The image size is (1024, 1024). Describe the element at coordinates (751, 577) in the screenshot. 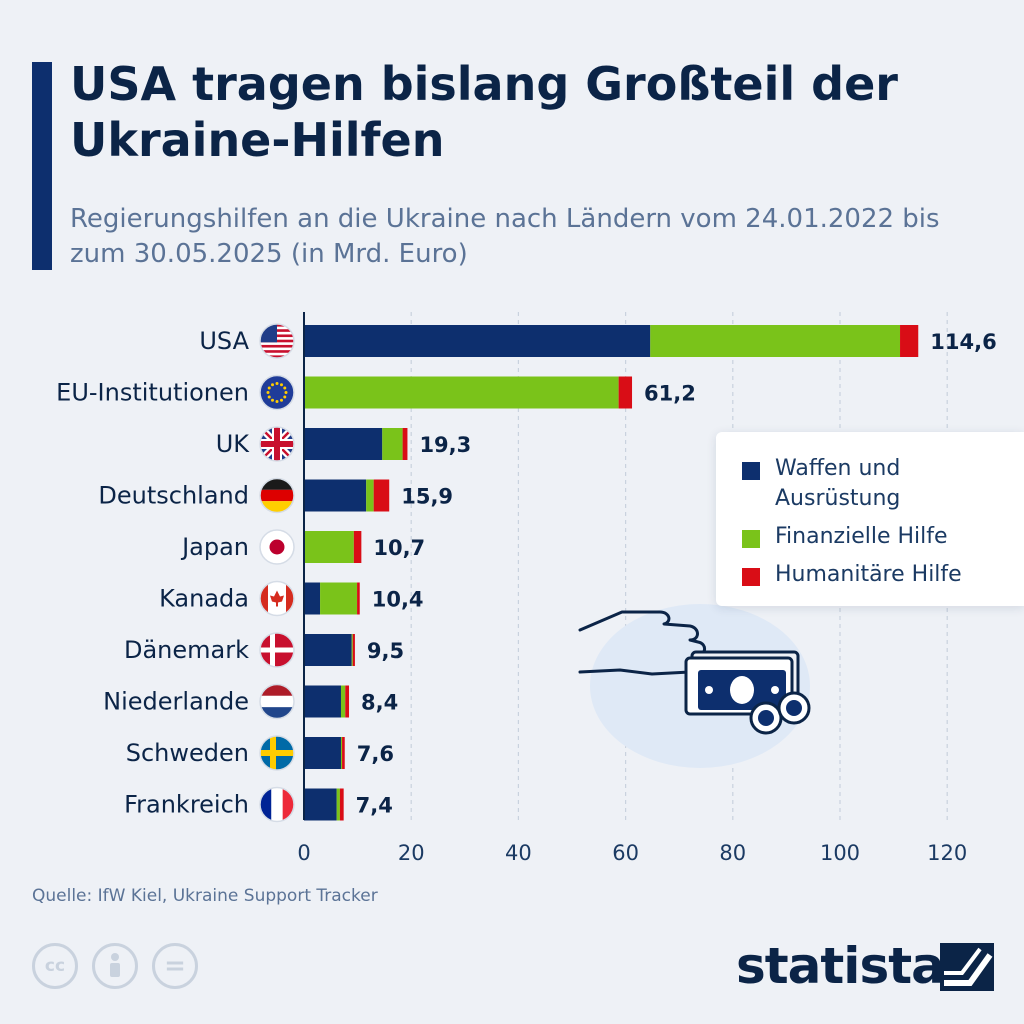

I see `legend-swatch-humanitaer` at that location.